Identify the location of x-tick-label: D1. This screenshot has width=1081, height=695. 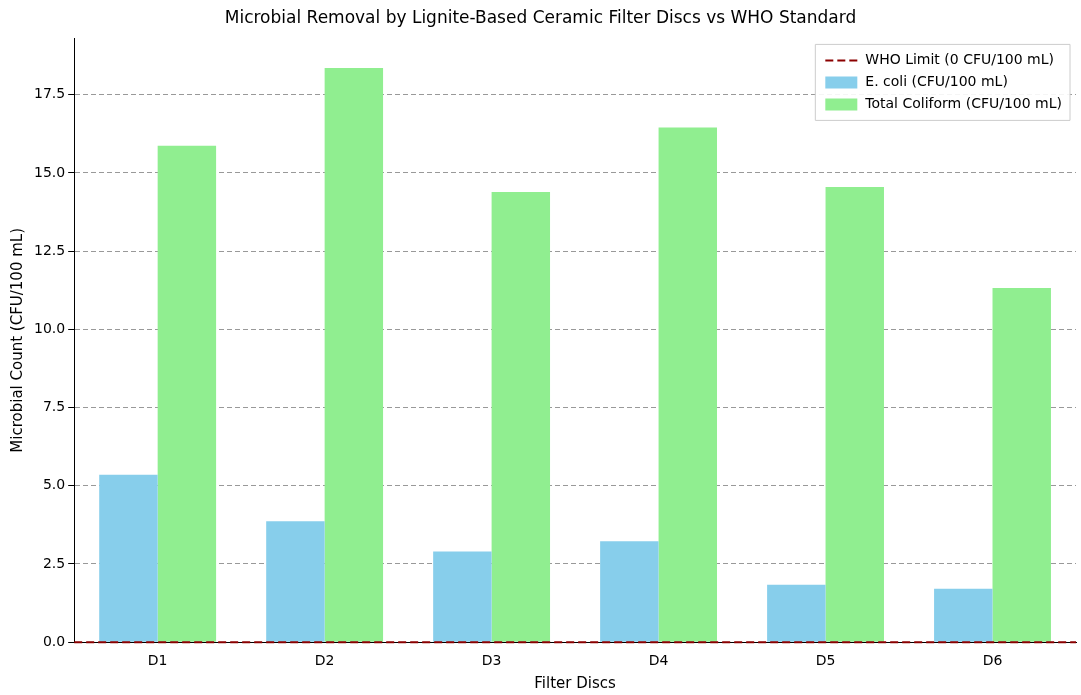
(157, 660).